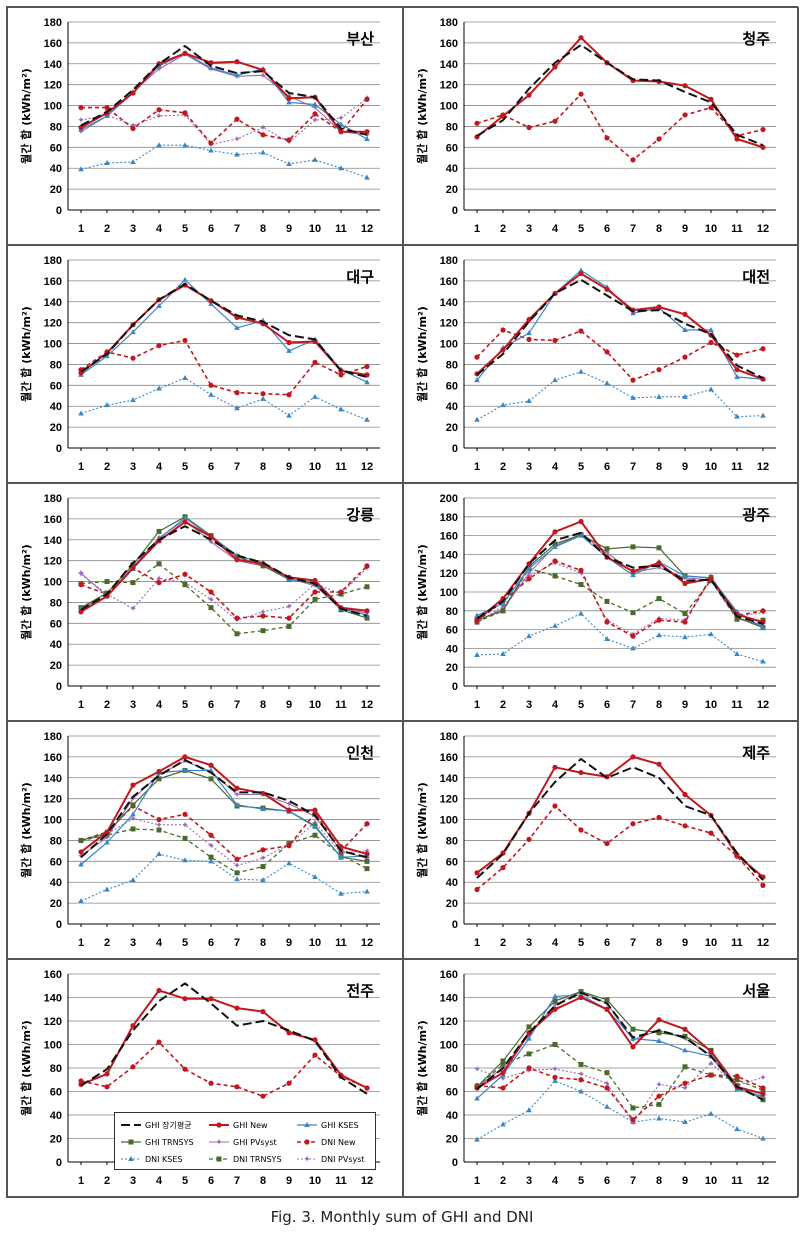  Describe the element at coordinates (157, 1142) in the screenshot. I see `legend-item-ghi-trnsys: GHI TRNSYS` at that location.